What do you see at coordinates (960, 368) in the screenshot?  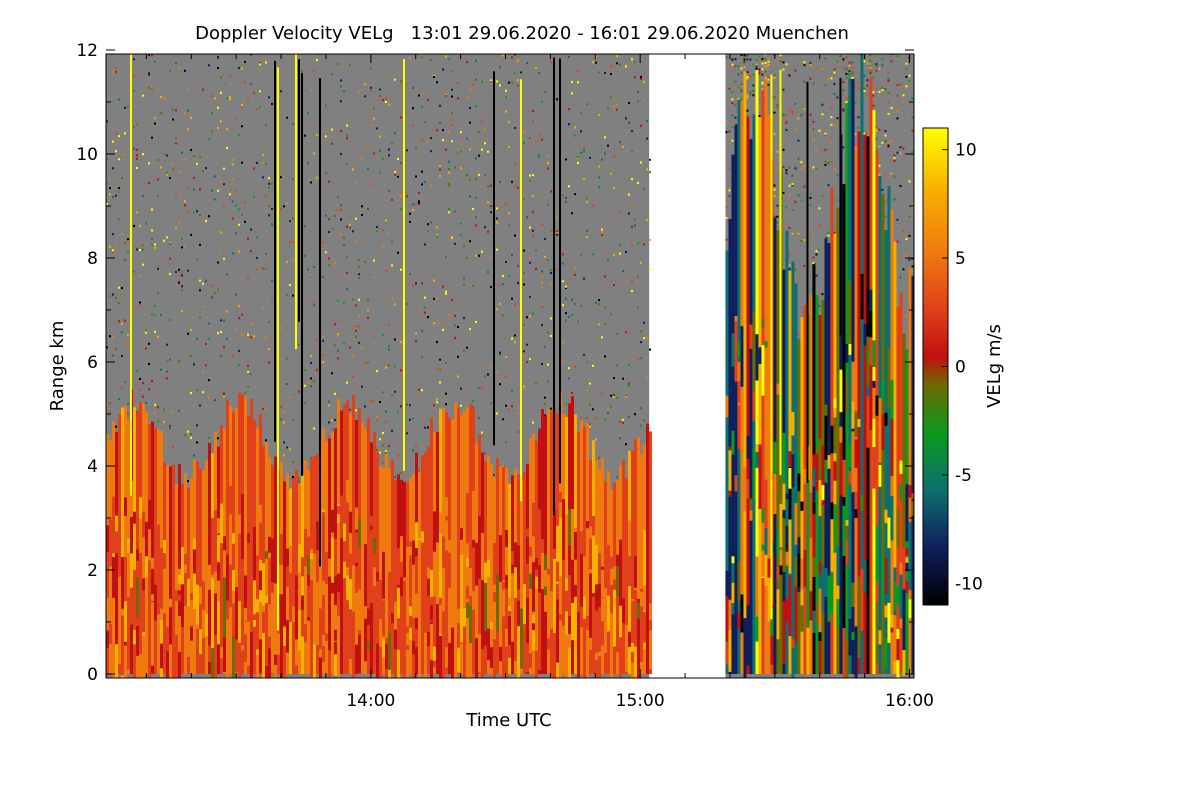 I see `colorbar-tick-label: 0` at bounding box center [960, 368].